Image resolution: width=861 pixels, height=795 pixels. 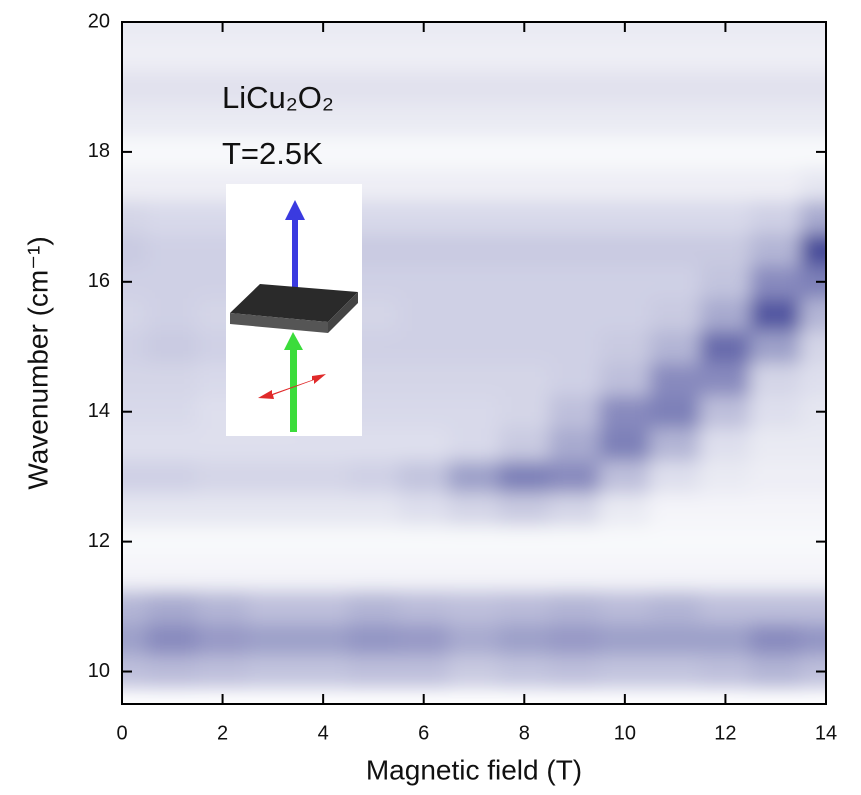 I want to click on x-tick-label: 10, so click(x=625, y=733).